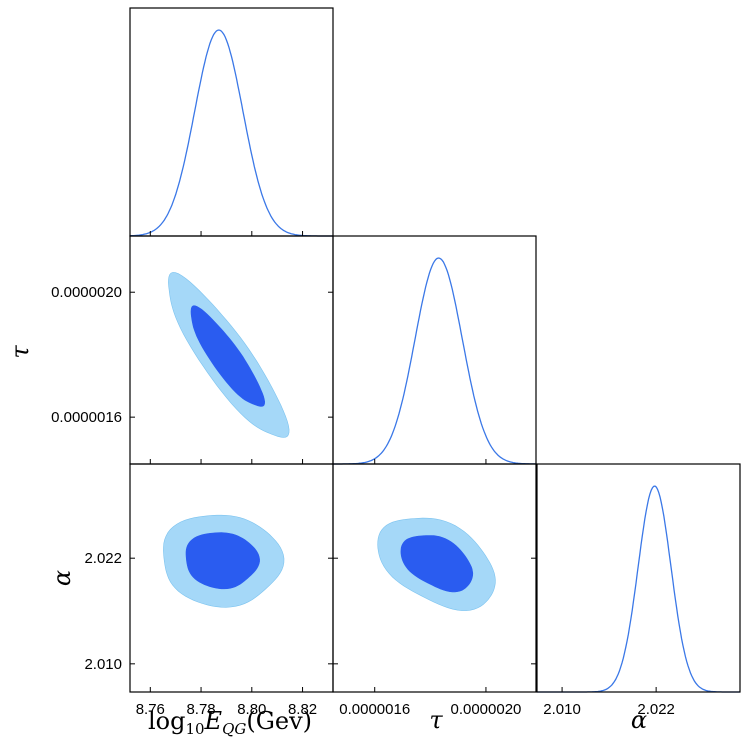  Describe the element at coordinates (228, 356) in the screenshot. I see `contour-logE-tau-inner` at that location.